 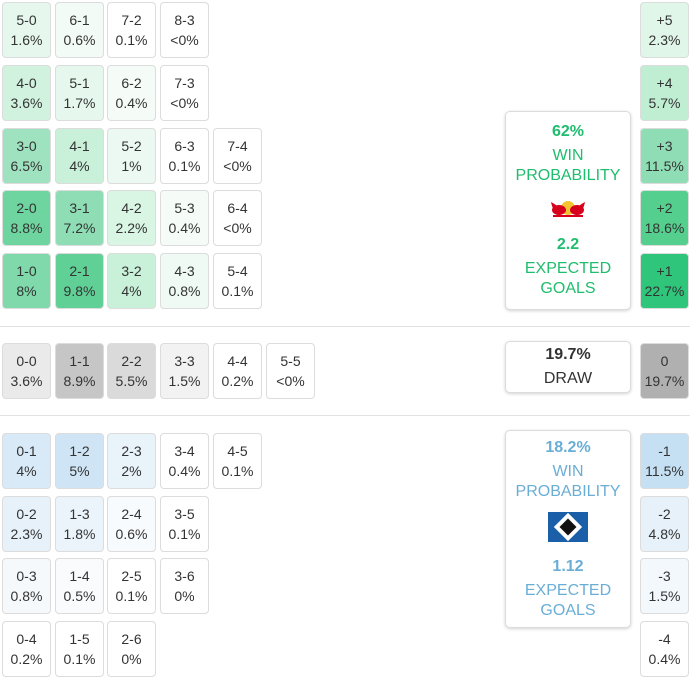 I want to click on score-probability: 22.7%, so click(x=664, y=291).